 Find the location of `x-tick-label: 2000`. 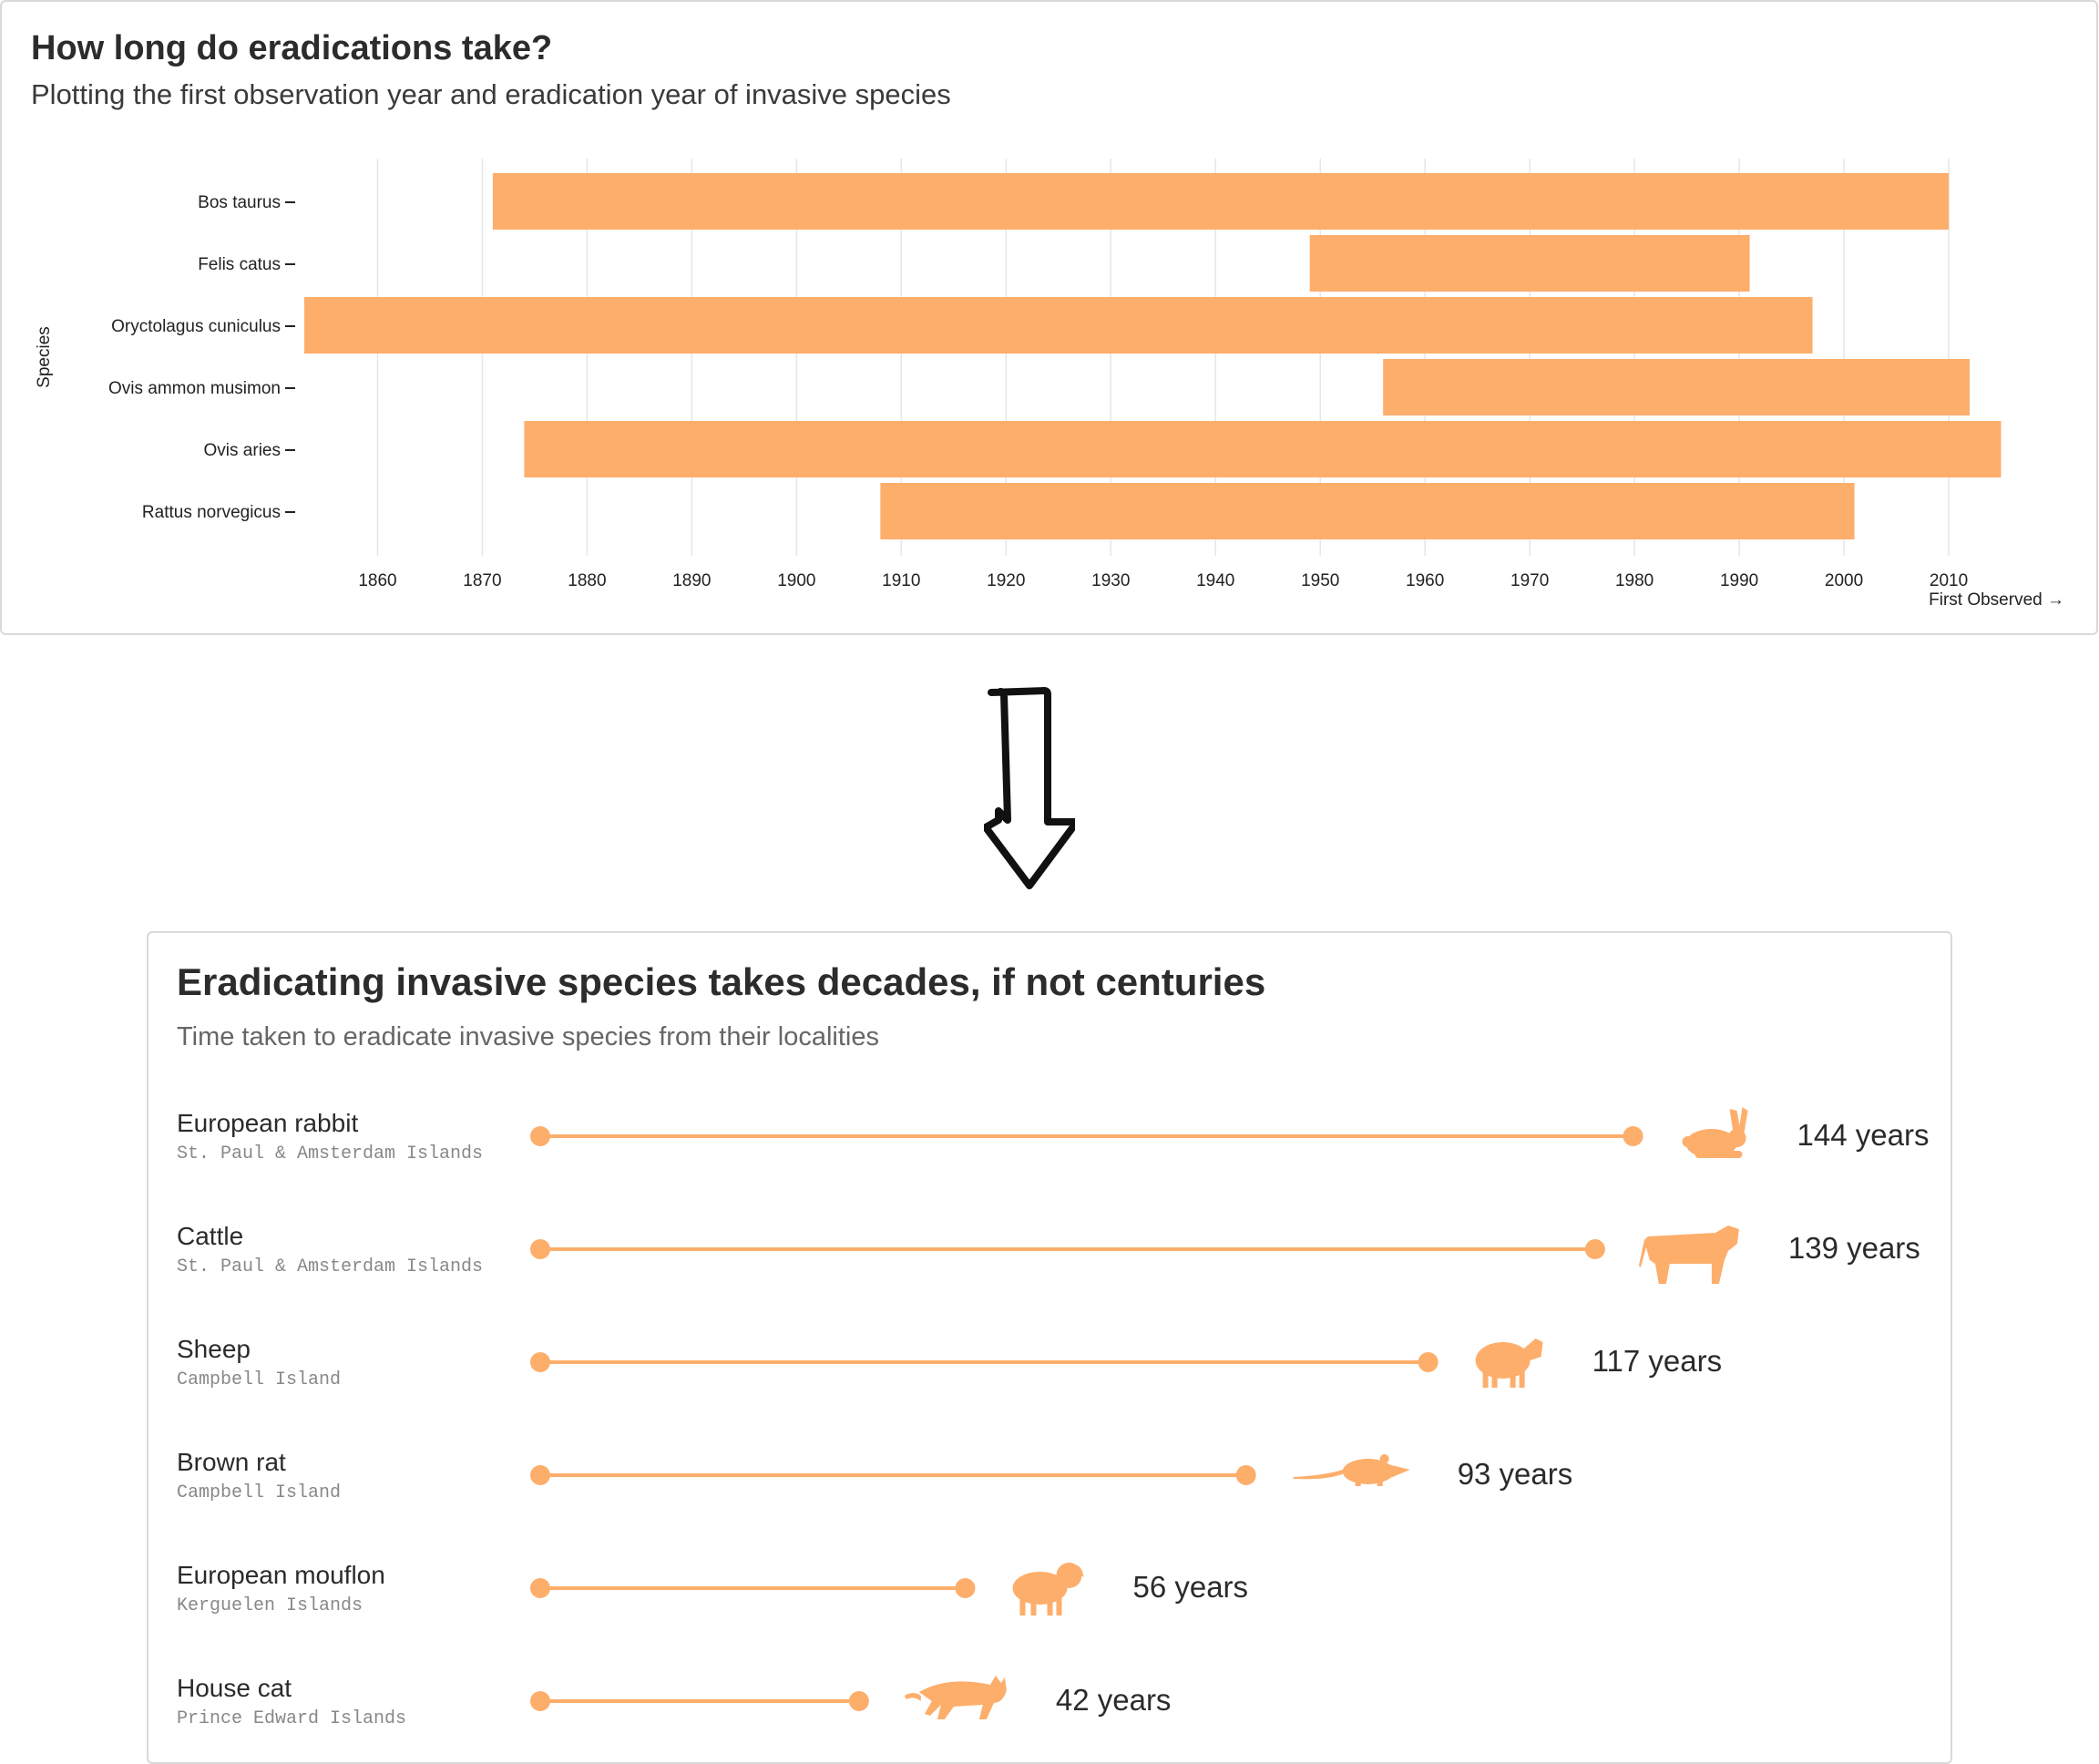

x-tick-label: 2000 is located at coordinates (1844, 580).